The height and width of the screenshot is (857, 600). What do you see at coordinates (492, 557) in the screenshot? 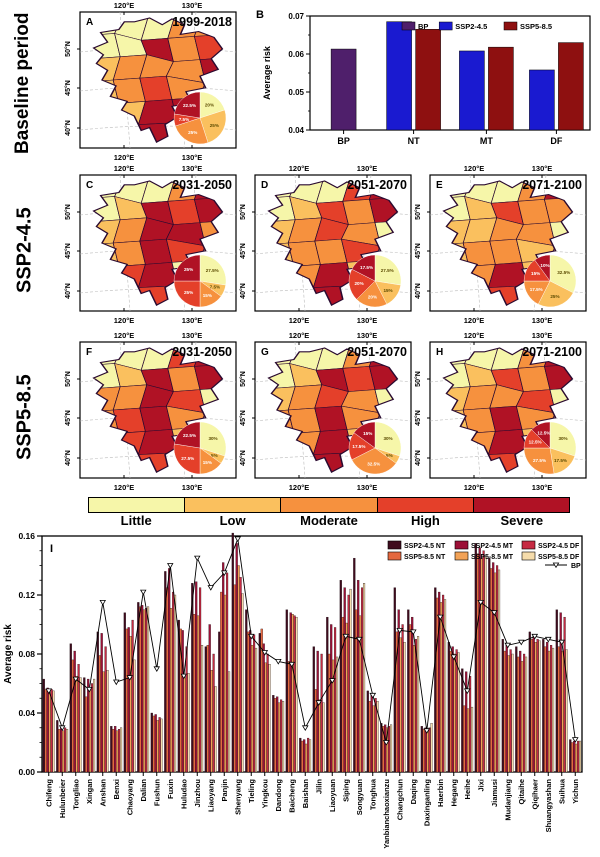
I see `legend-label: SSP5-8.5 MT` at bounding box center [492, 557].